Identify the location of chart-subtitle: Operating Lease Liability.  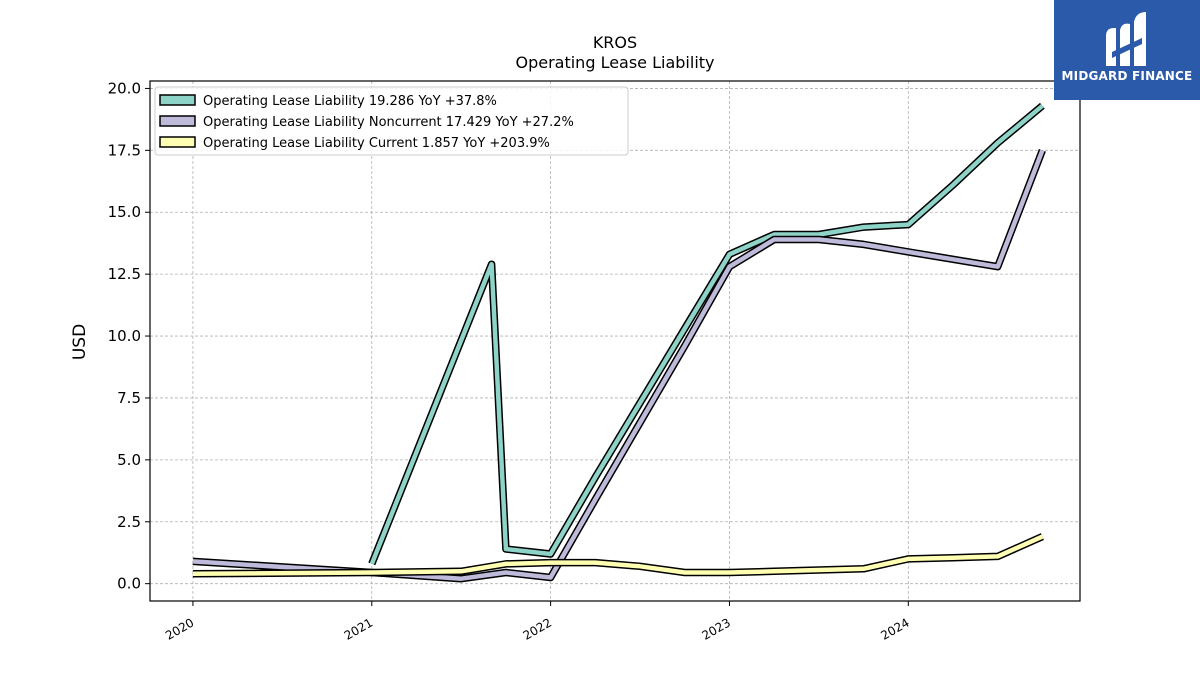
(614, 62).